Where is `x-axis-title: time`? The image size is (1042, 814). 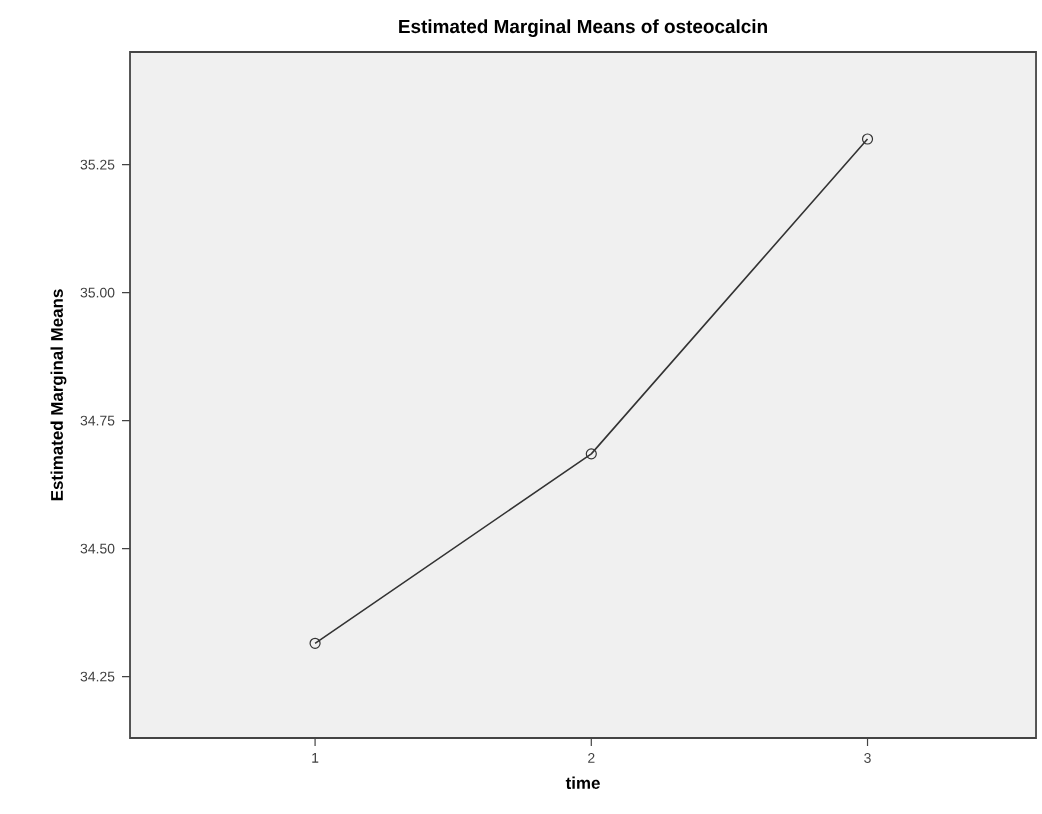
x-axis-title: time is located at coordinates (582, 783).